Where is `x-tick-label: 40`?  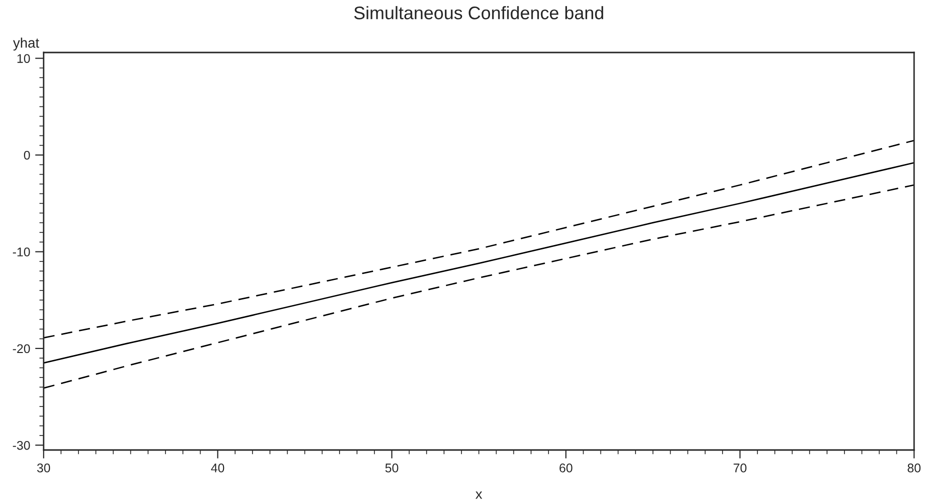
x-tick-label: 40 is located at coordinates (217, 468).